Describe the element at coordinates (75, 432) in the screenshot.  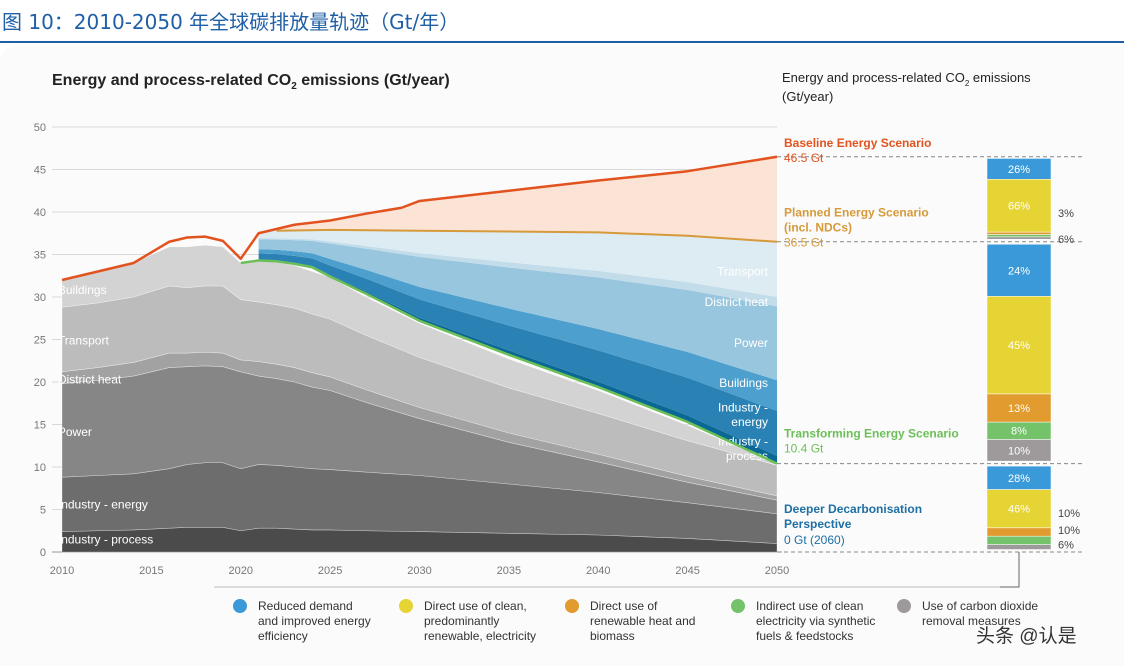
I see `sector-label: Power` at that location.